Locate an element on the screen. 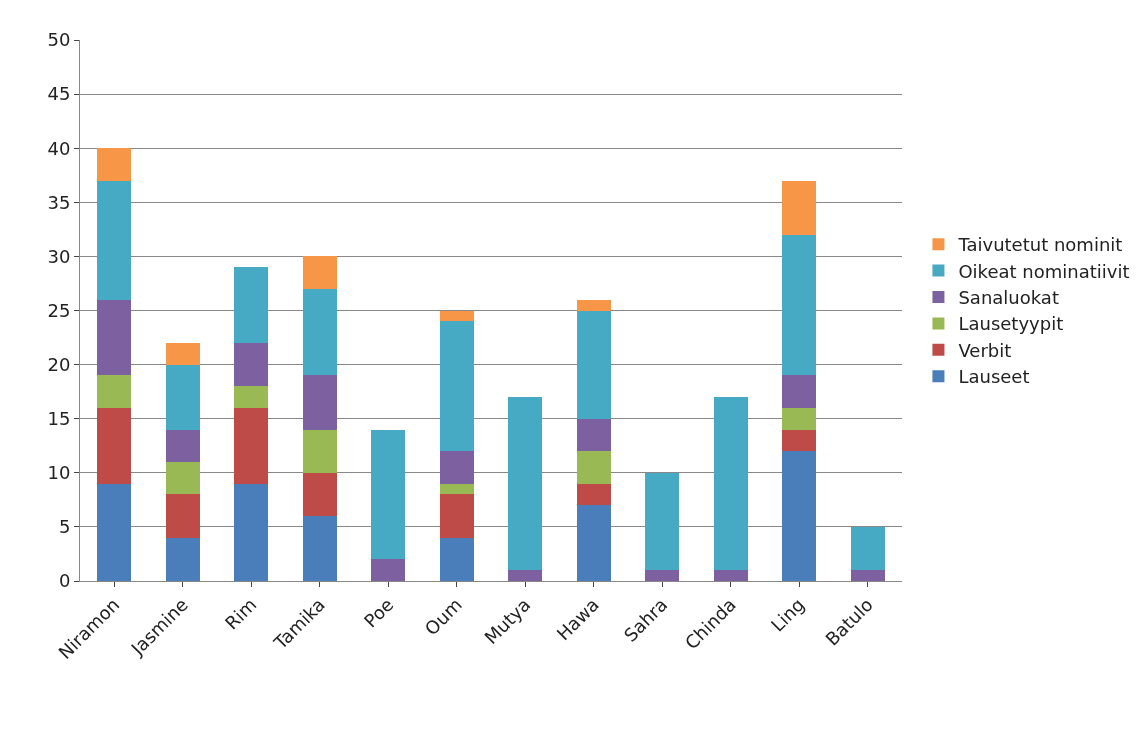 The width and height of the screenshot is (1146, 731). y-tick-label: 15 is located at coordinates (59, 418).